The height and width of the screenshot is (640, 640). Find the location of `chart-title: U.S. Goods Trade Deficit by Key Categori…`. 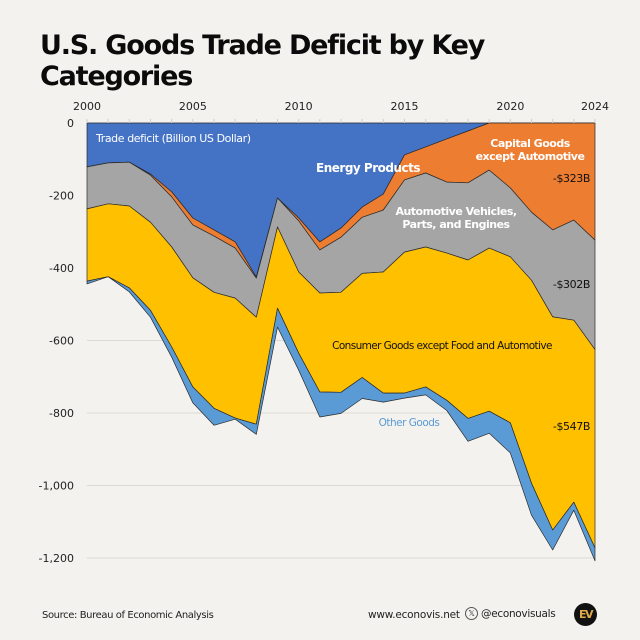

chart-title: U.S. Goods Trade Deficit by Key Categori… is located at coordinates (262, 61).